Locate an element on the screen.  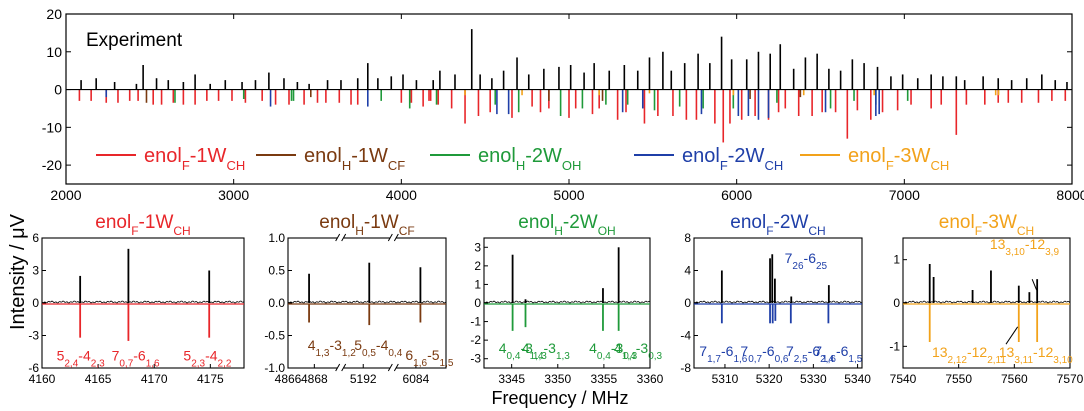
legend-entry: enolF-2WCH is located at coordinates (732, 159).